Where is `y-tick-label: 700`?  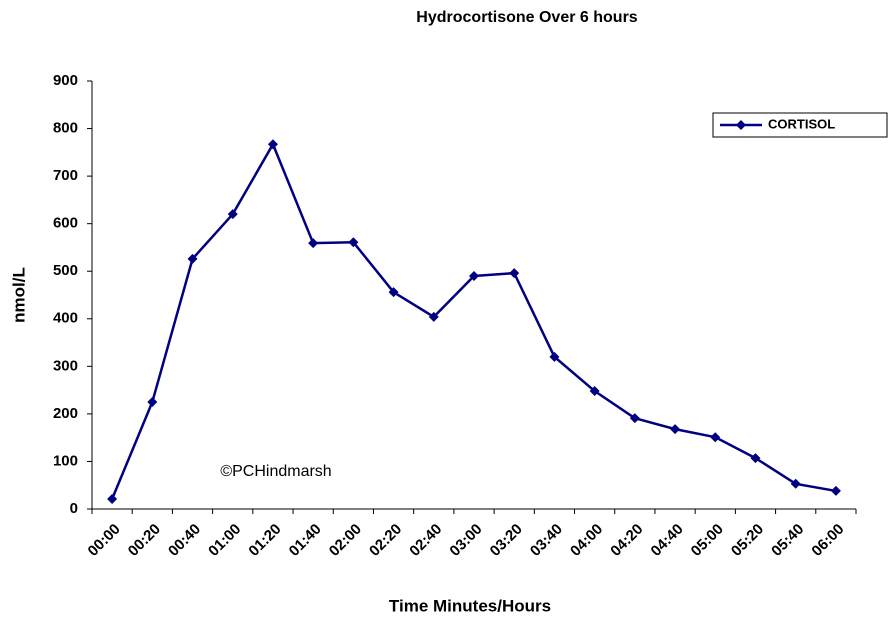
y-tick-label: 700 is located at coordinates (65, 175).